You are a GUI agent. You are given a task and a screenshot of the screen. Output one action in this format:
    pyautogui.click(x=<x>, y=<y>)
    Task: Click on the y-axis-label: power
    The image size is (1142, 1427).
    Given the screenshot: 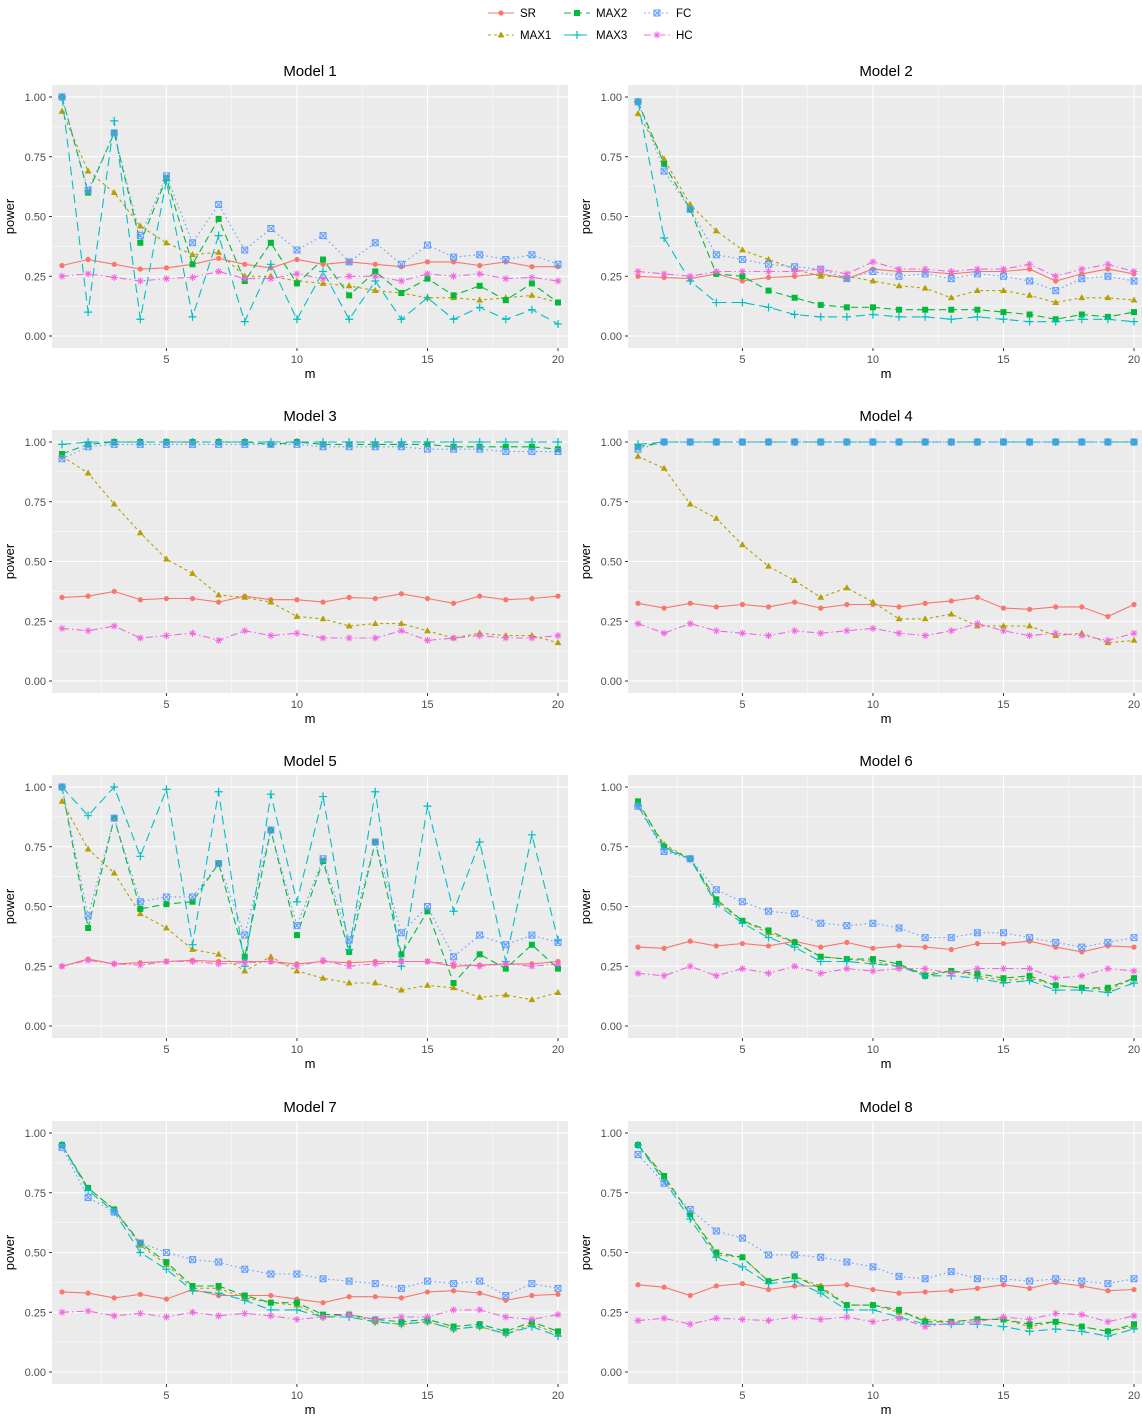 What is the action you would take?
    pyautogui.click(x=9, y=561)
    